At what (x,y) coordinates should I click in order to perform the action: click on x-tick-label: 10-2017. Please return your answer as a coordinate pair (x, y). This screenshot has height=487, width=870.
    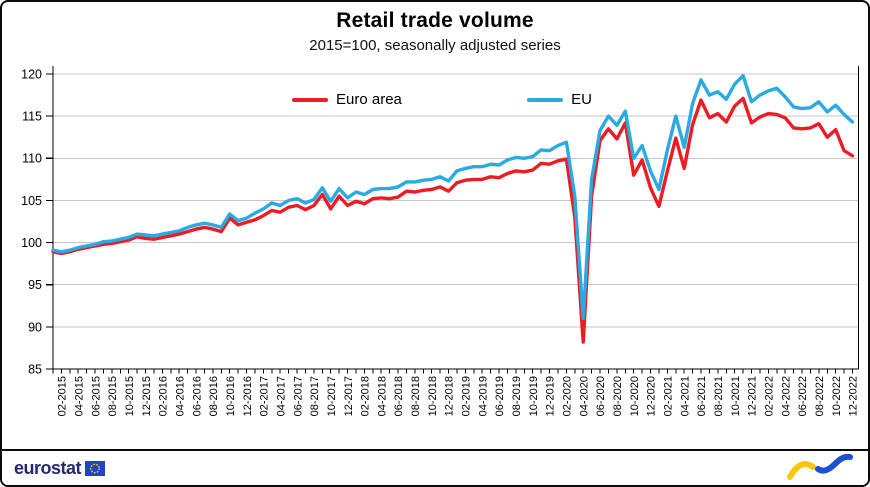
    Looking at the image, I should click on (332, 396).